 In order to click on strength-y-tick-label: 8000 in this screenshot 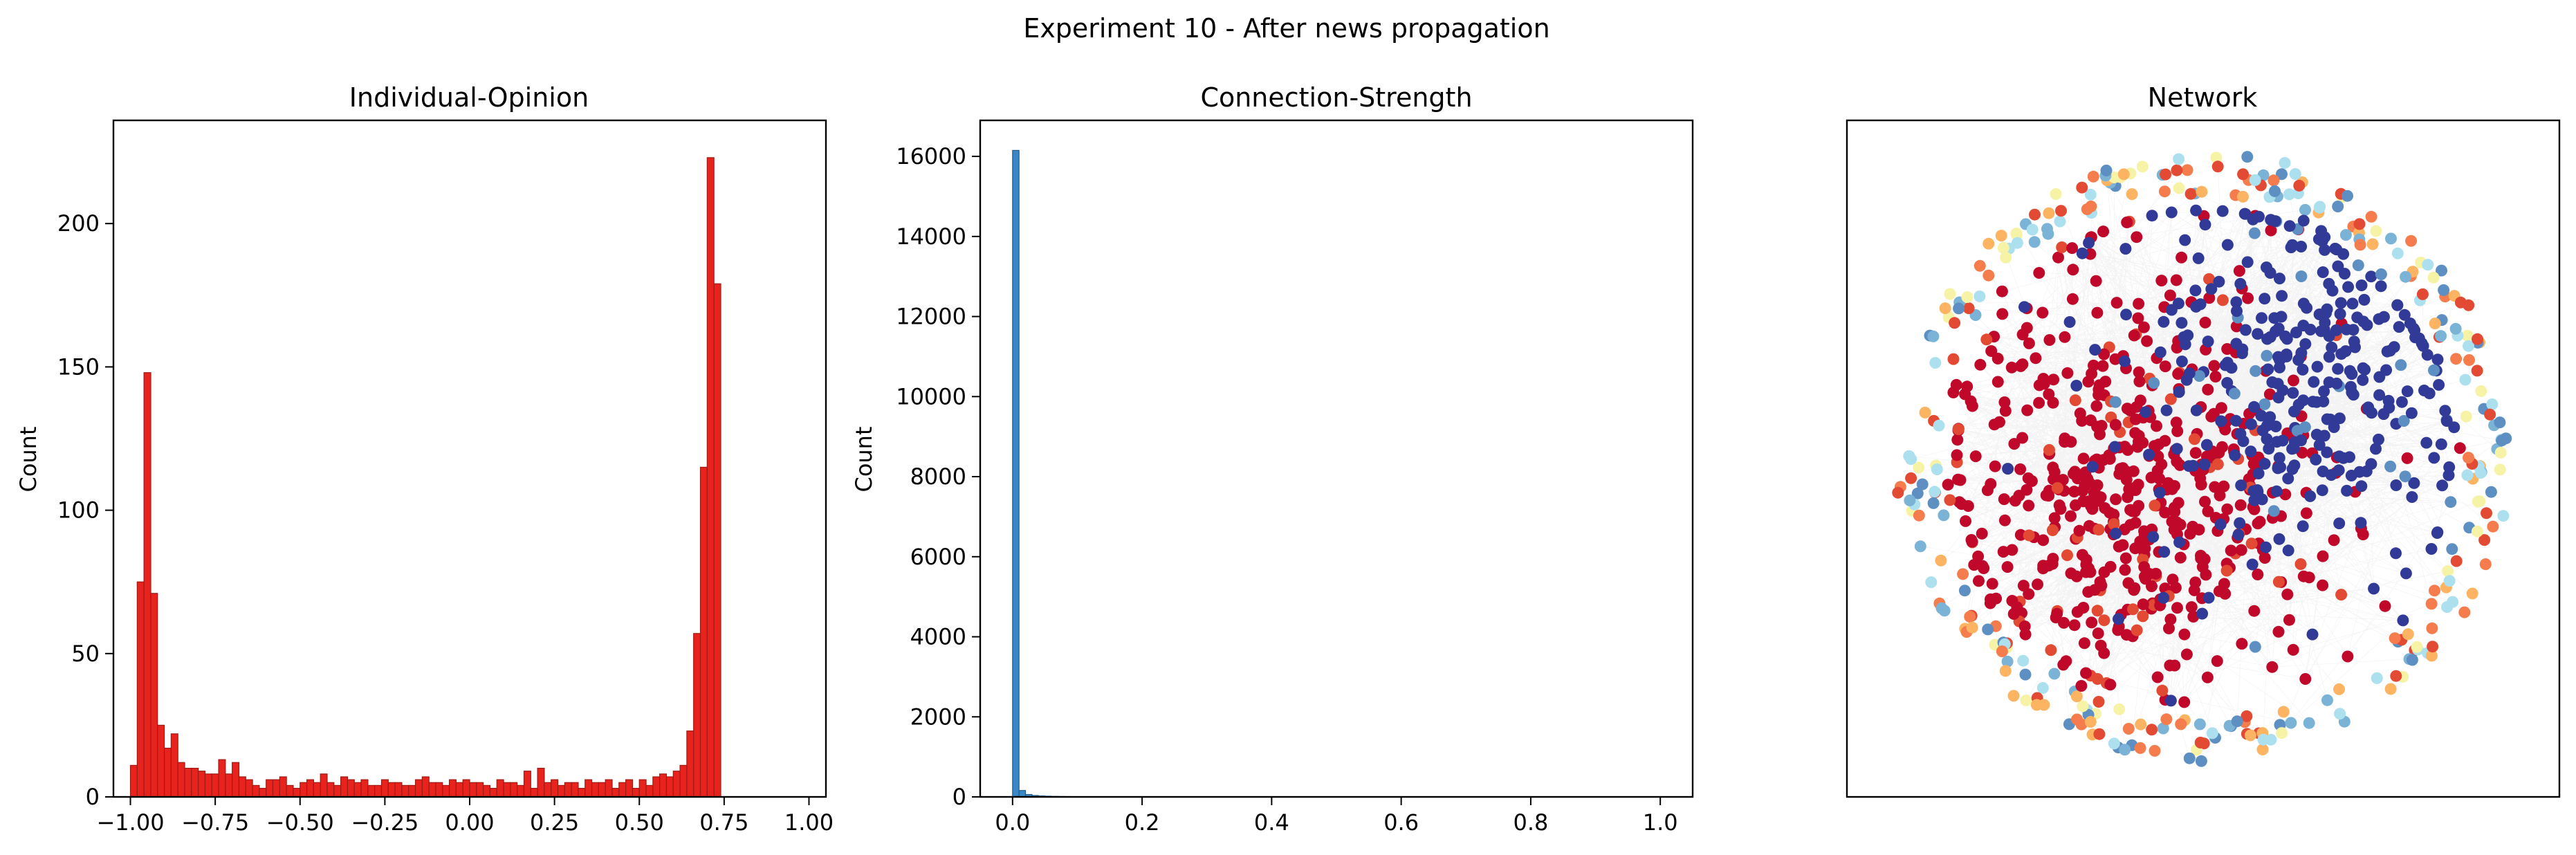, I will do `click(938, 476)`.